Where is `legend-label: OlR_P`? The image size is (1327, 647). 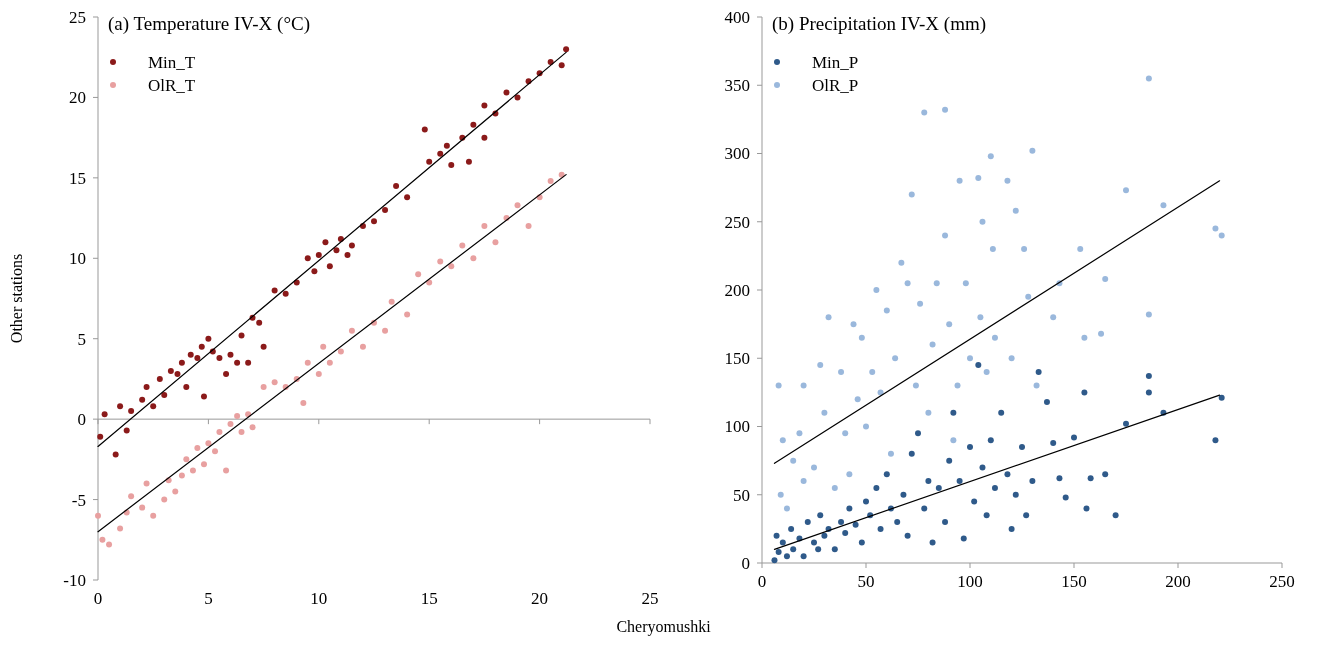 legend-label: OlR_P is located at coordinates (835, 85).